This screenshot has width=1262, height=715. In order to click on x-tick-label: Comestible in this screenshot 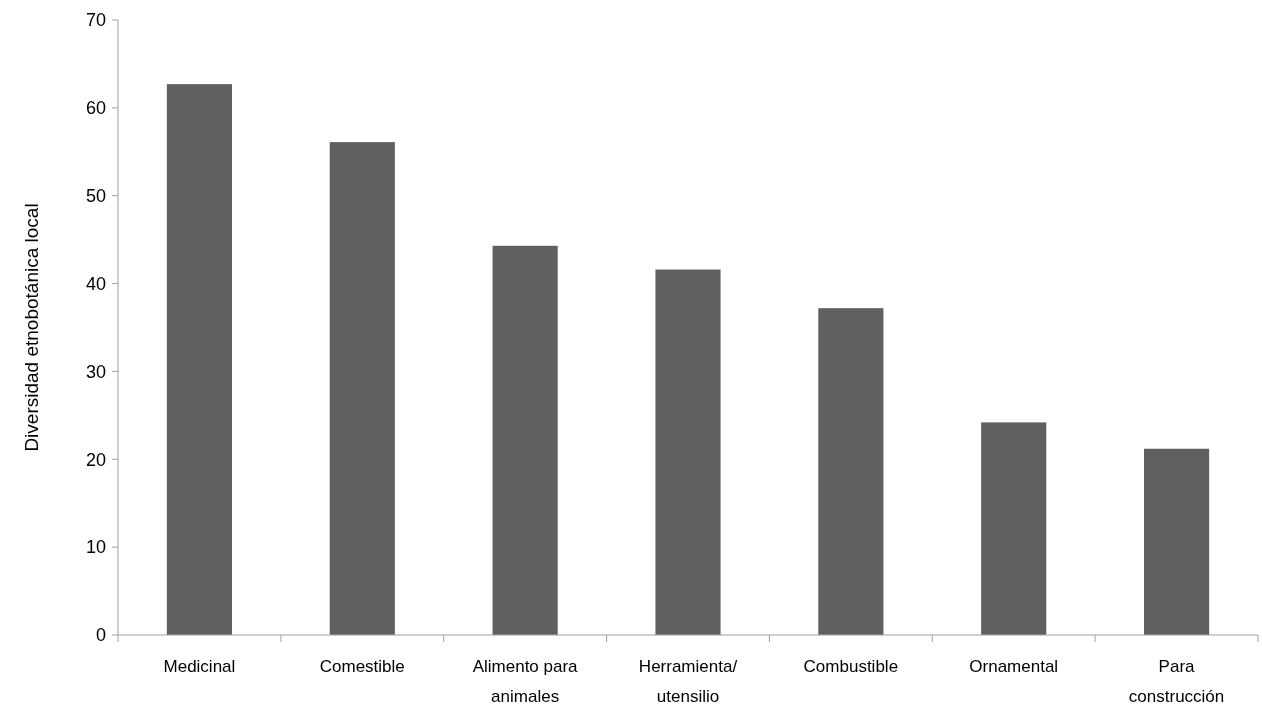, I will do `click(362, 666)`.